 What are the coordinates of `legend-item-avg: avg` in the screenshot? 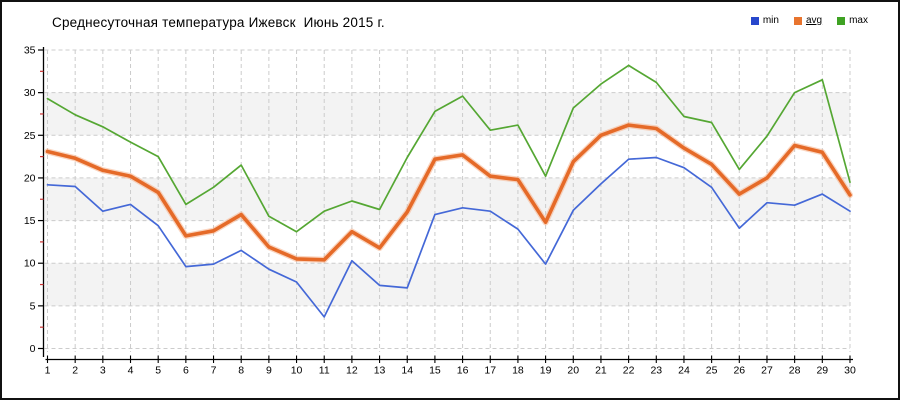 It's located at (808, 20).